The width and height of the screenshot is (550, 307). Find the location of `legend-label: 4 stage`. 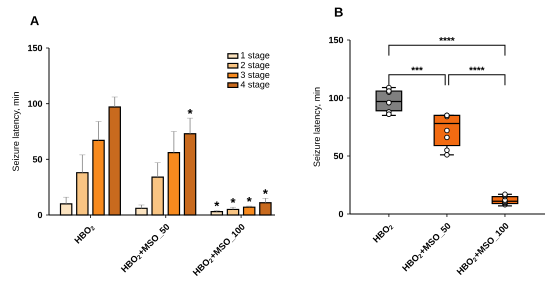

legend-label: 4 stage is located at coordinates (255, 85).